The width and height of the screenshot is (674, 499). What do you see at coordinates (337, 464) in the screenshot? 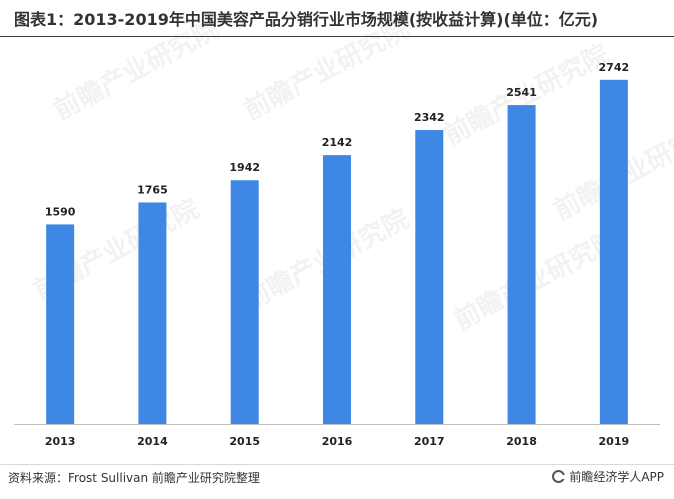
I see `footer-divider` at bounding box center [337, 464].